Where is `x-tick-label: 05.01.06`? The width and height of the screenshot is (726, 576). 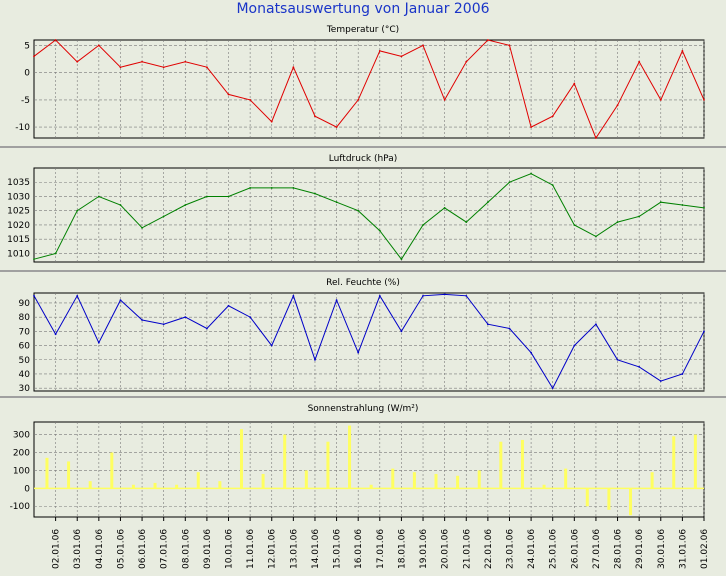 x-tick-label: 05.01.06 is located at coordinates (121, 549).